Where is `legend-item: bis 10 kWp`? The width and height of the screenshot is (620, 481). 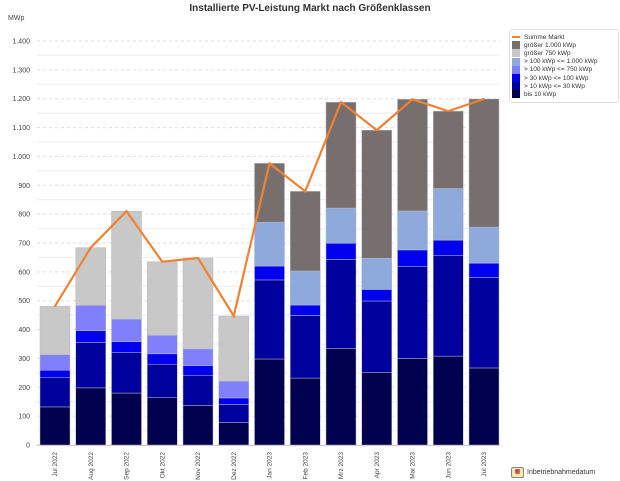 legend-item: bis 10 kWp is located at coordinates (564, 94).